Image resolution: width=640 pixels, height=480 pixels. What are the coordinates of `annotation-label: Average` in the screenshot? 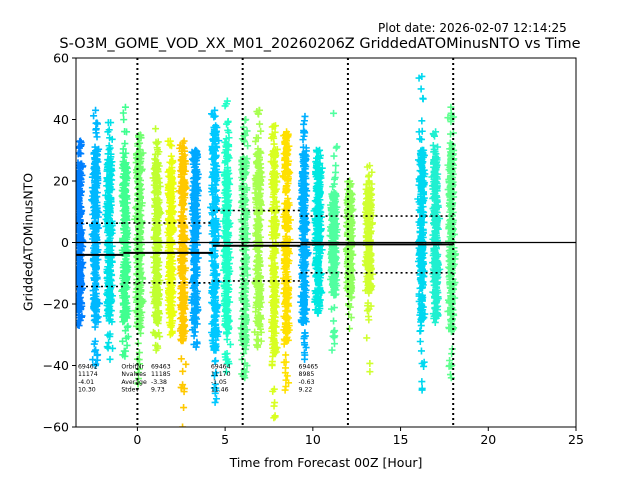 It's located at (134, 382).